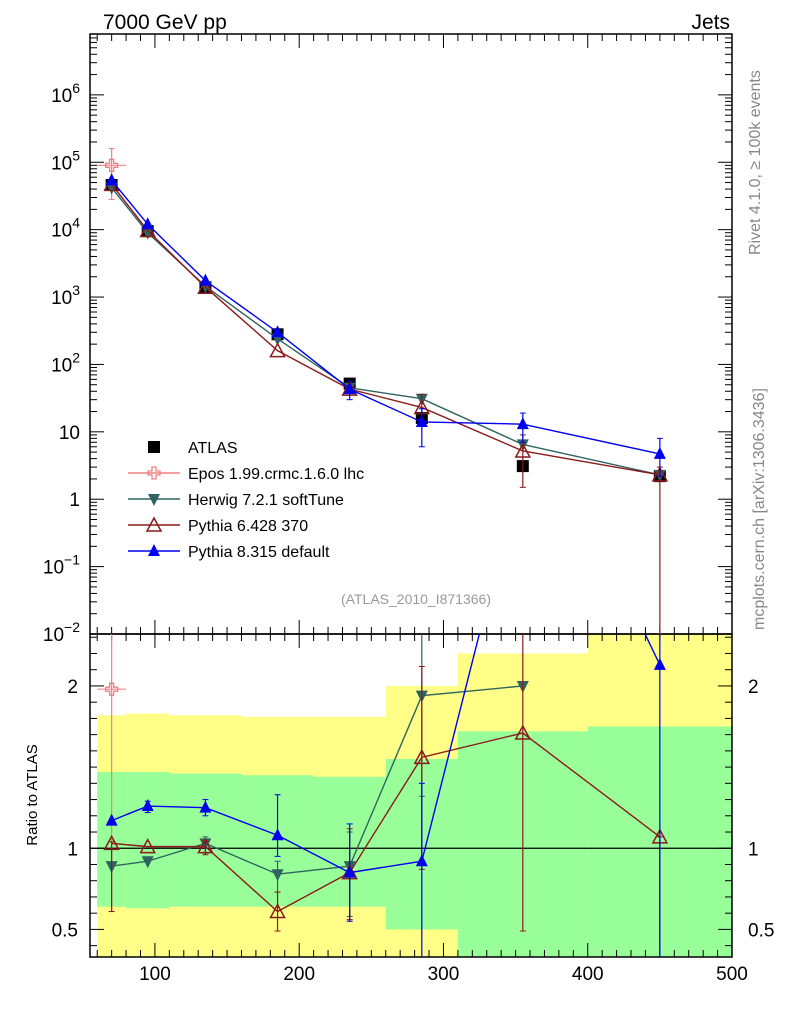 This screenshot has width=786, height=1024. Describe the element at coordinates (32, 794) in the screenshot. I see `ratio-axis-label: Ratio to ATLAS` at that location.